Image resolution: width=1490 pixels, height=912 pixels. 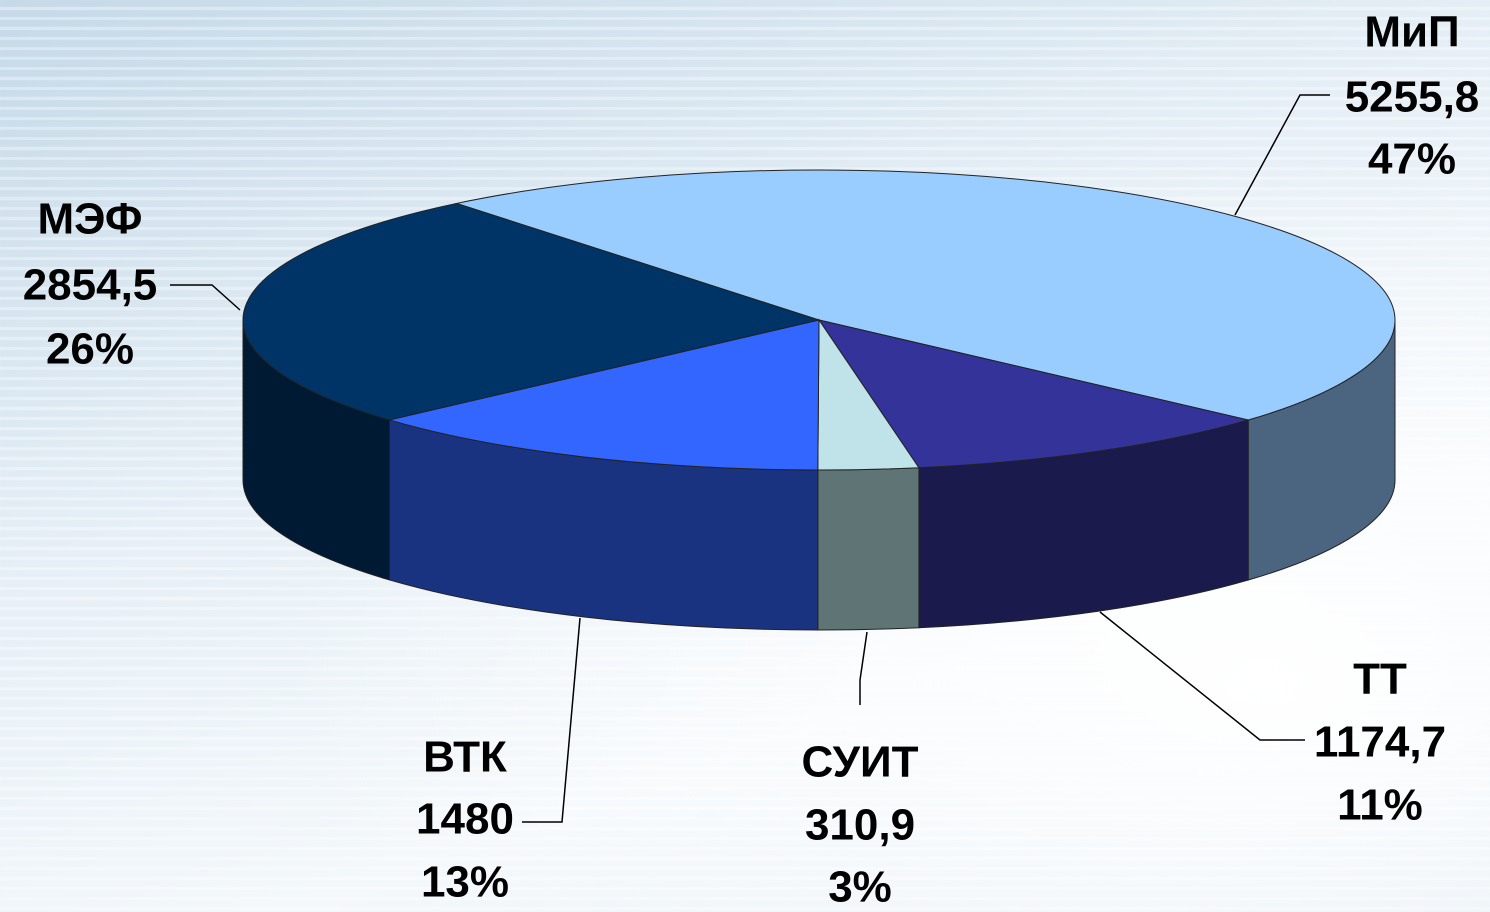 What do you see at coordinates (859, 762) in the screenshot?
I see `category-label: СУИТ` at bounding box center [859, 762].